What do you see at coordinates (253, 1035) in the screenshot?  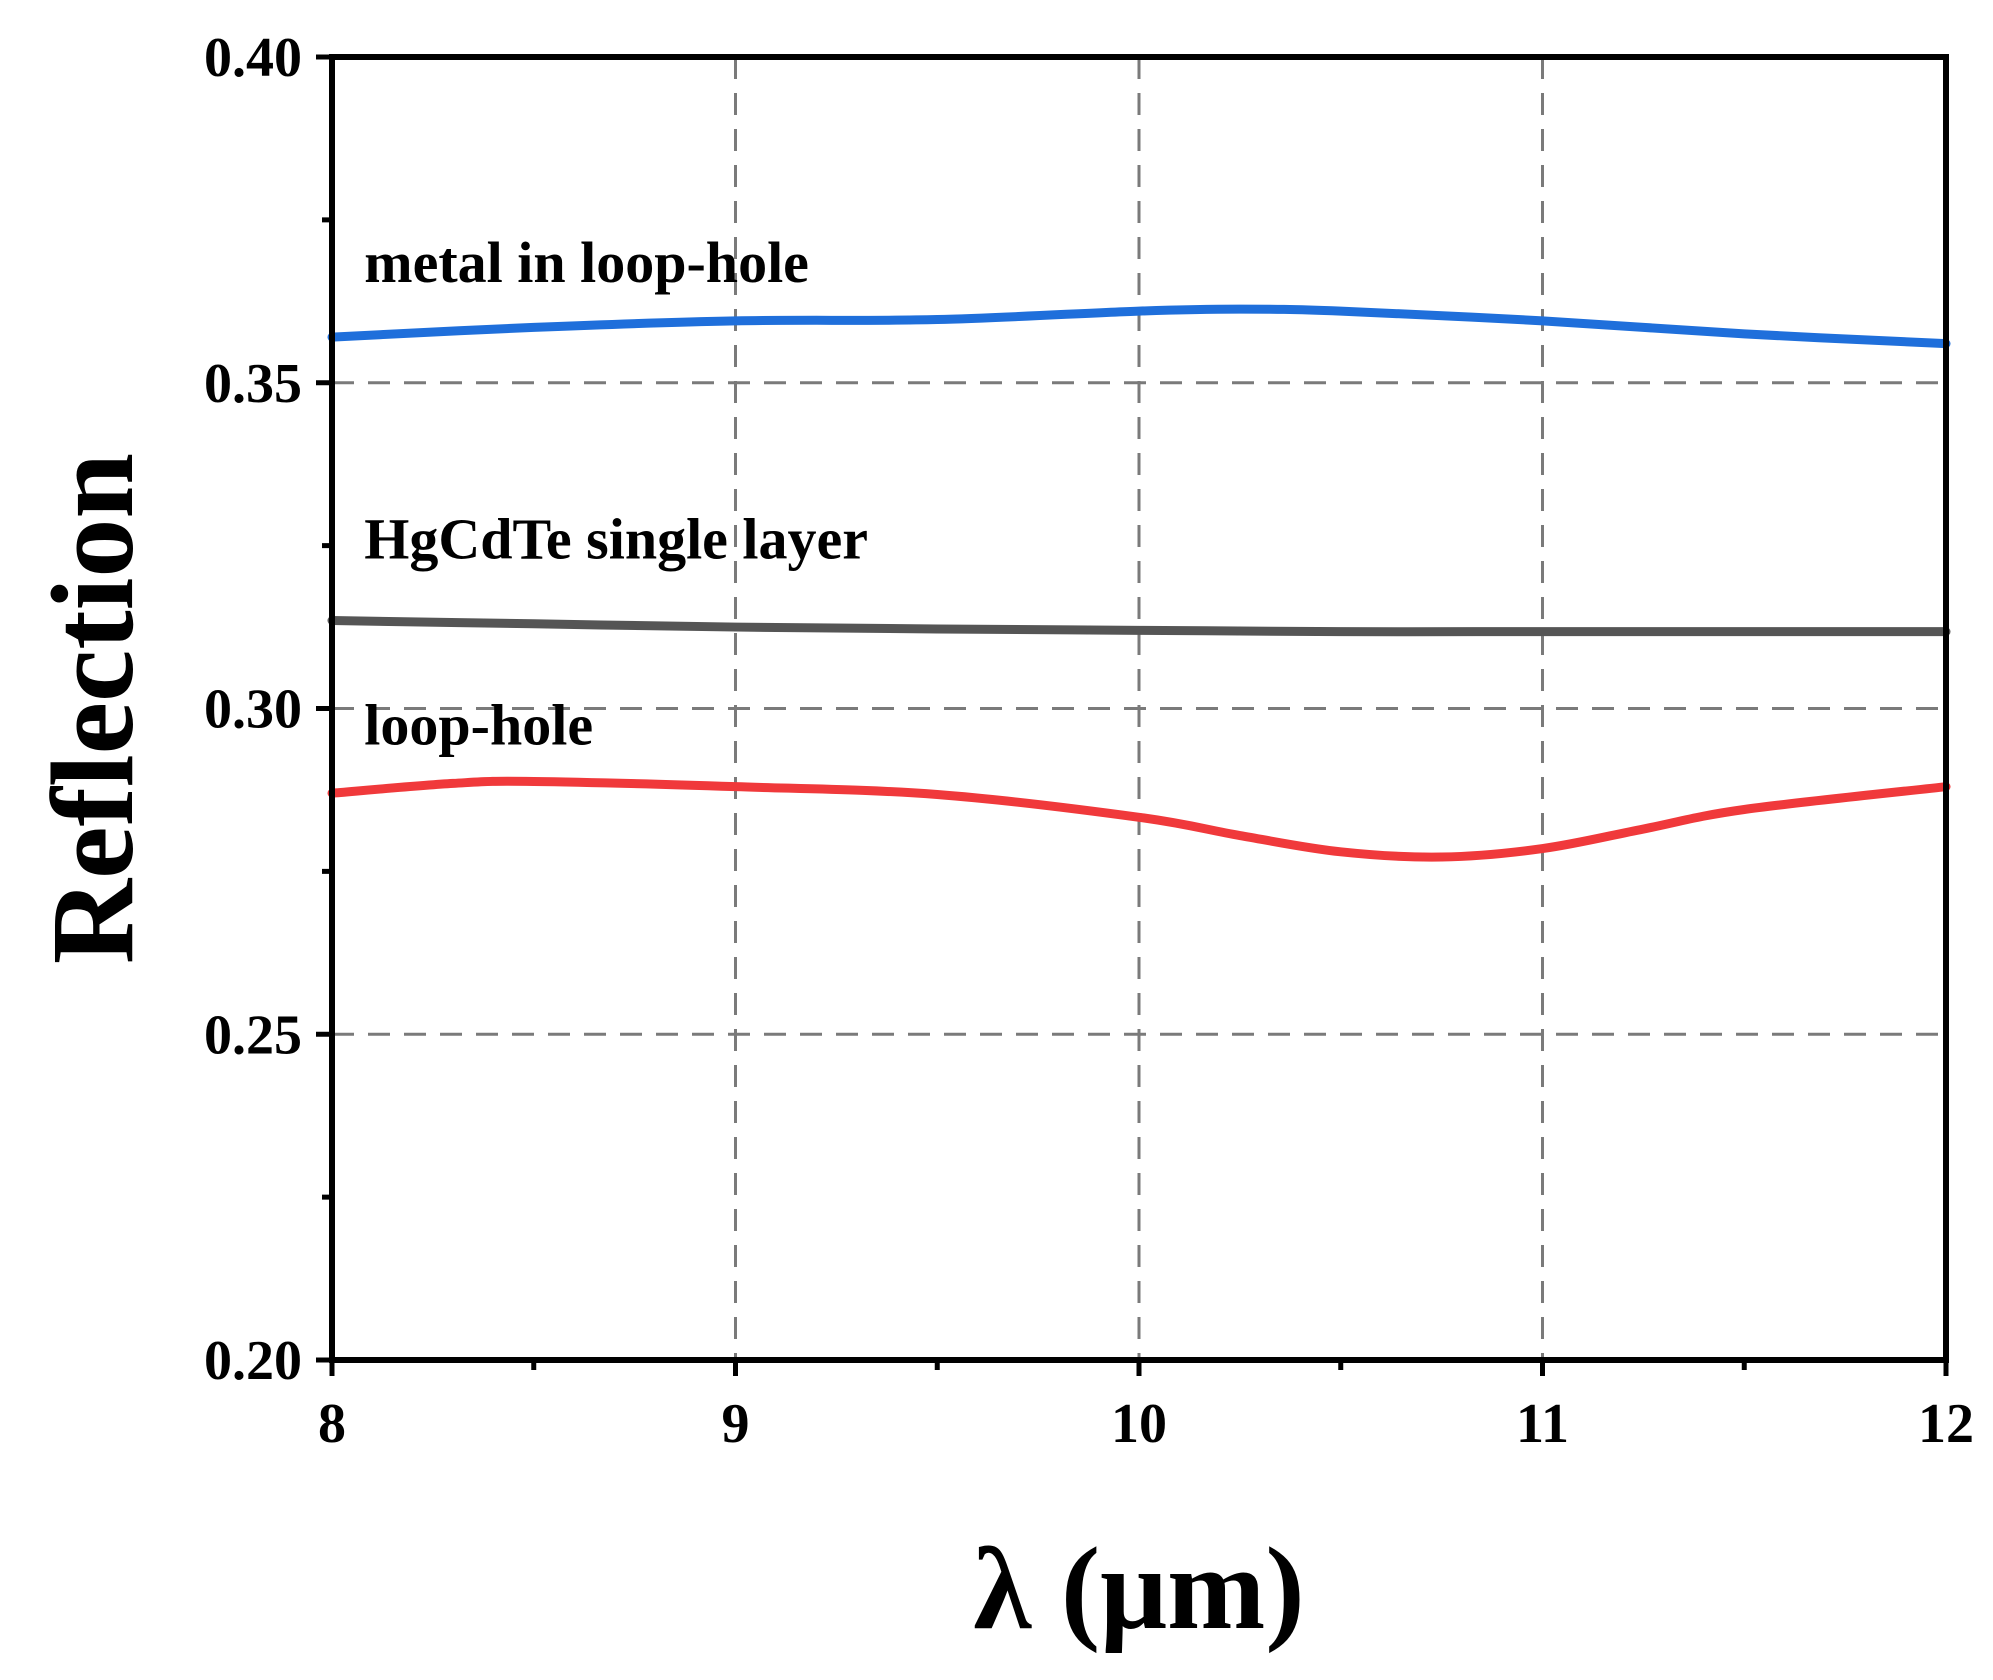 I see `y-tick-label: 0.25` at bounding box center [253, 1035].